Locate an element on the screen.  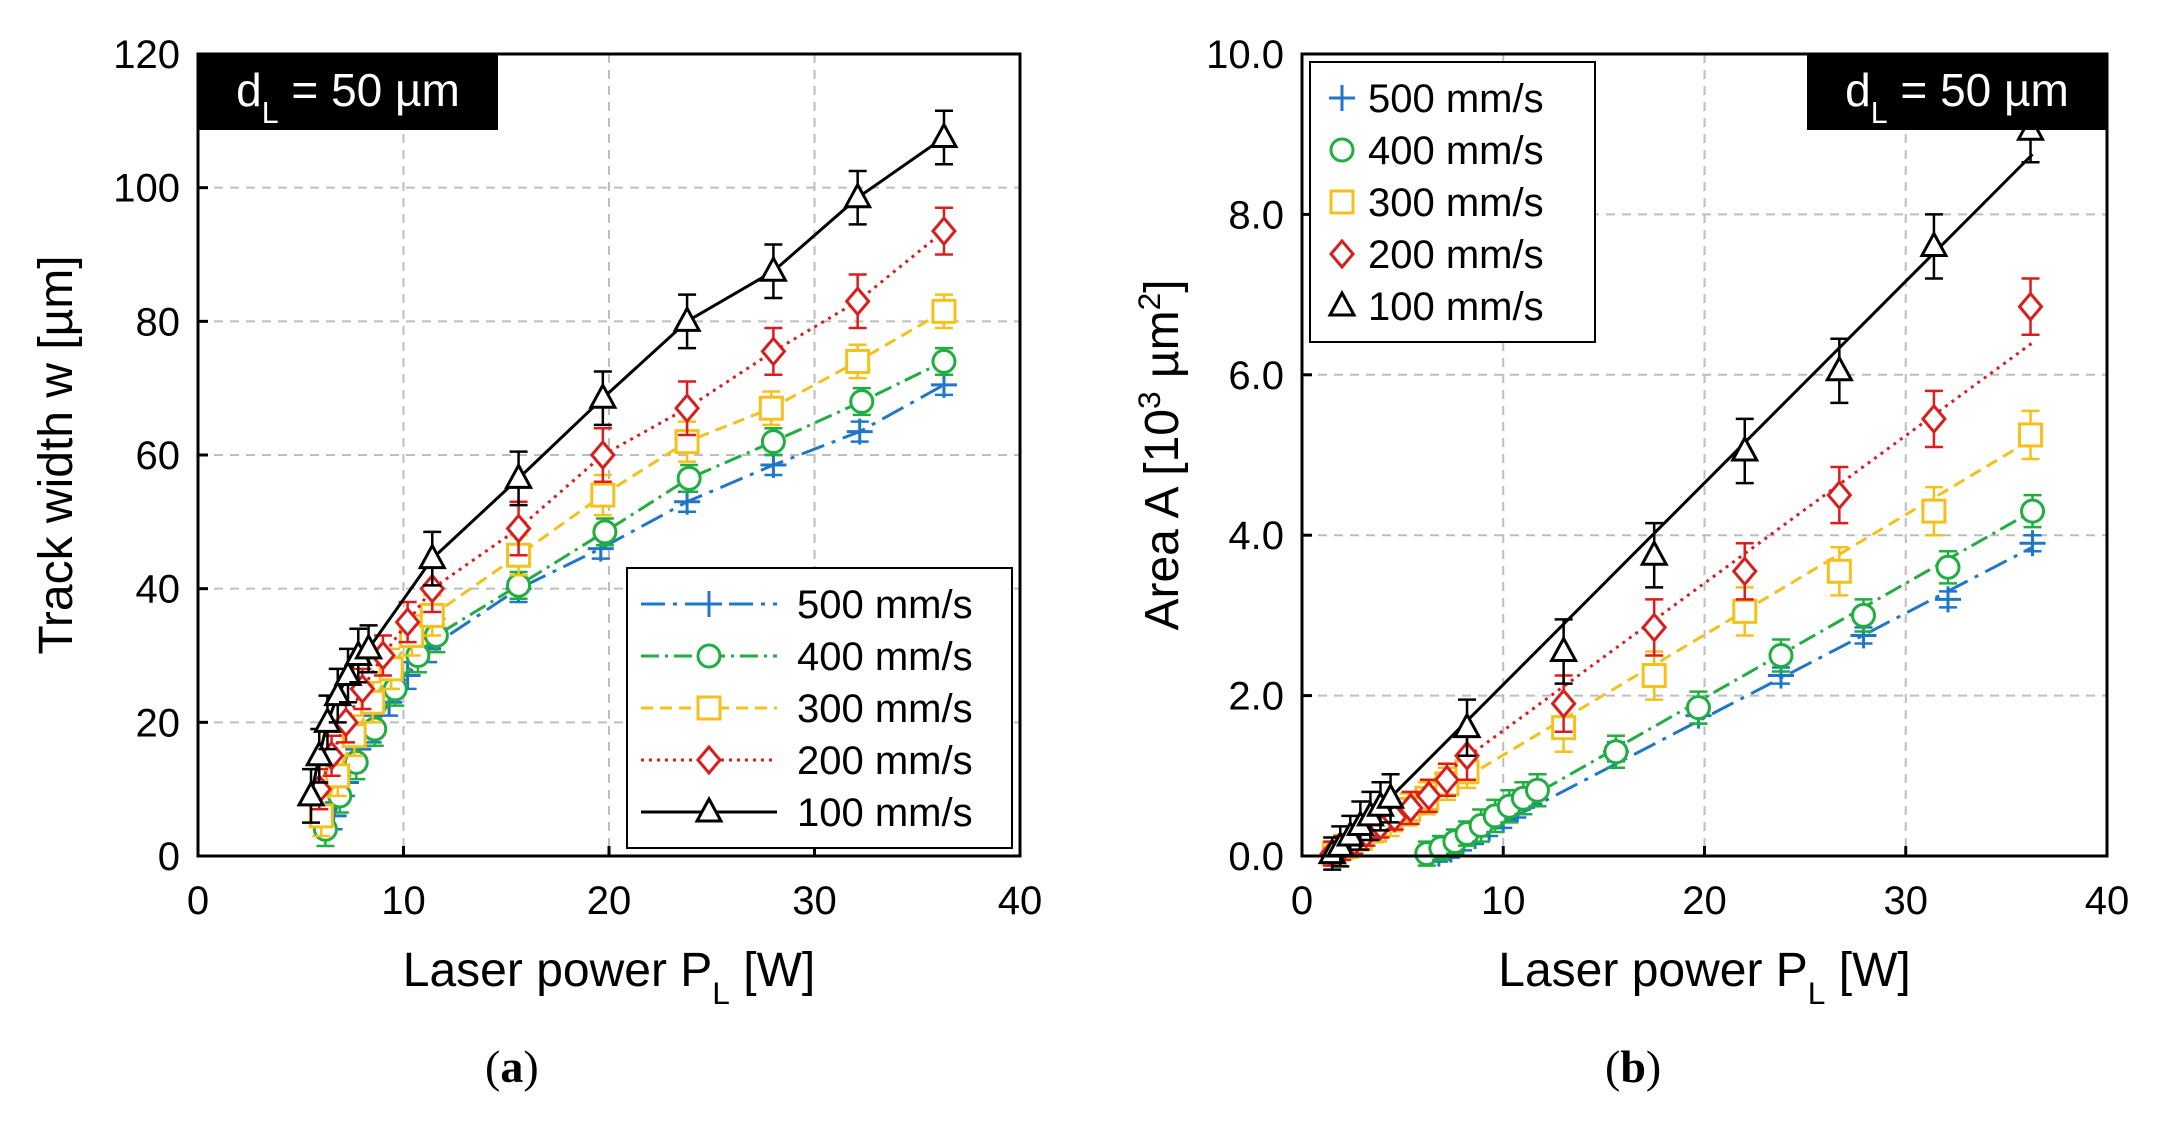
y-axis-label: Area A [103 µm2] is located at coordinates (1160, 454).